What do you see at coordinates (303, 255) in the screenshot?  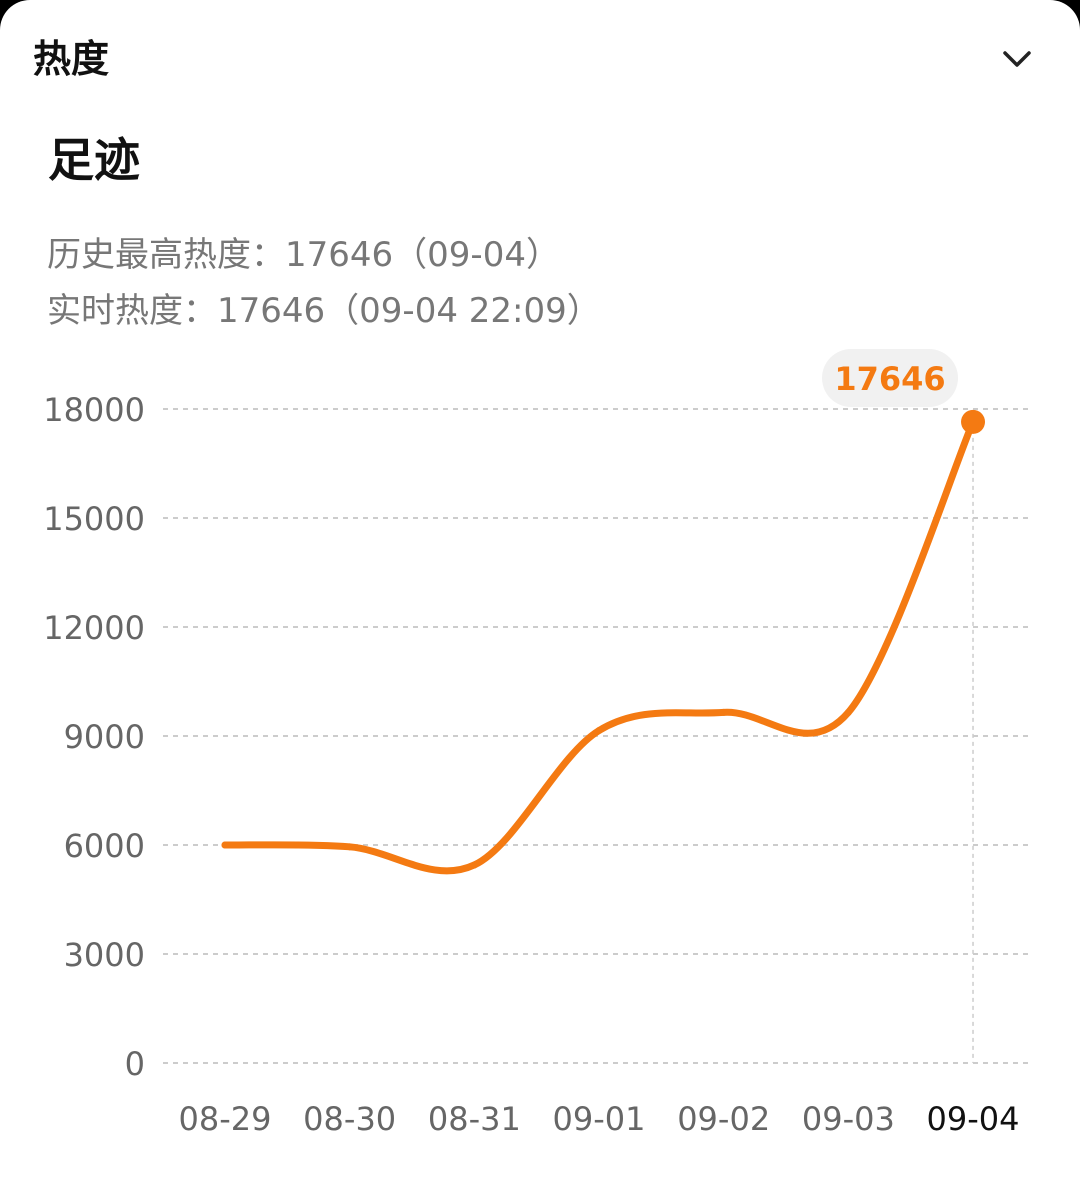 I see `peak-heat-text: 历史最高热度：17646（09-04）` at bounding box center [303, 255].